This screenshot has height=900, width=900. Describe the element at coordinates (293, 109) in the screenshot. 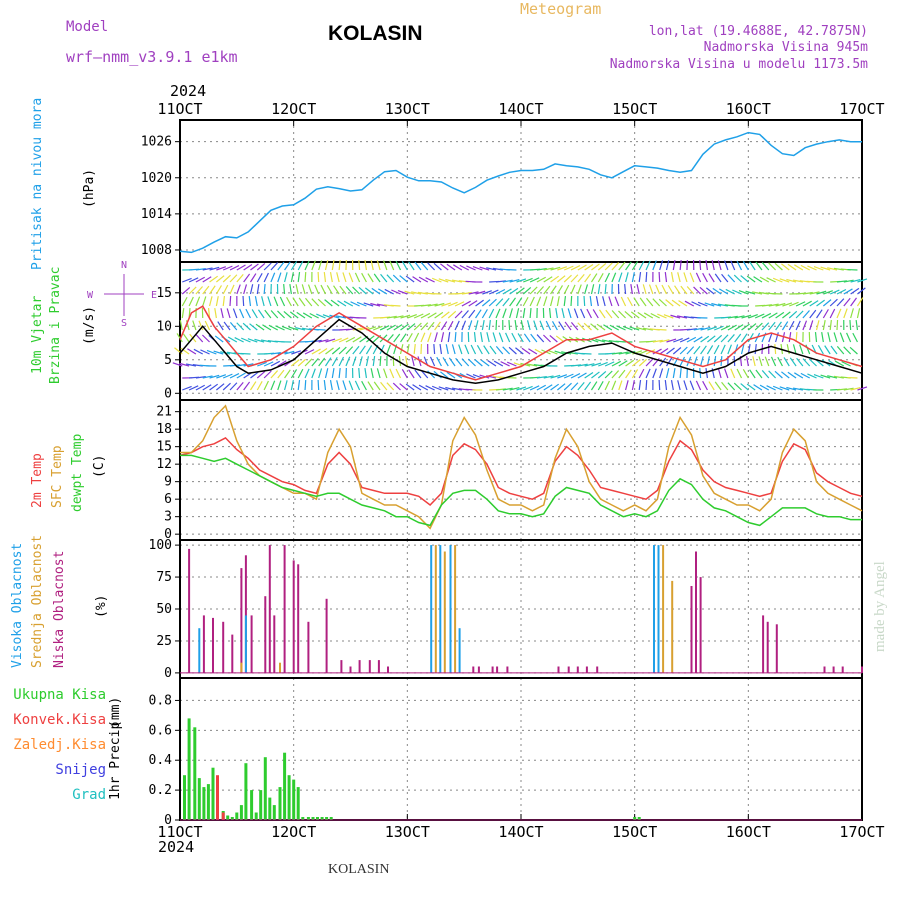

I see `x-tick-label-top: 12OCT` at that location.